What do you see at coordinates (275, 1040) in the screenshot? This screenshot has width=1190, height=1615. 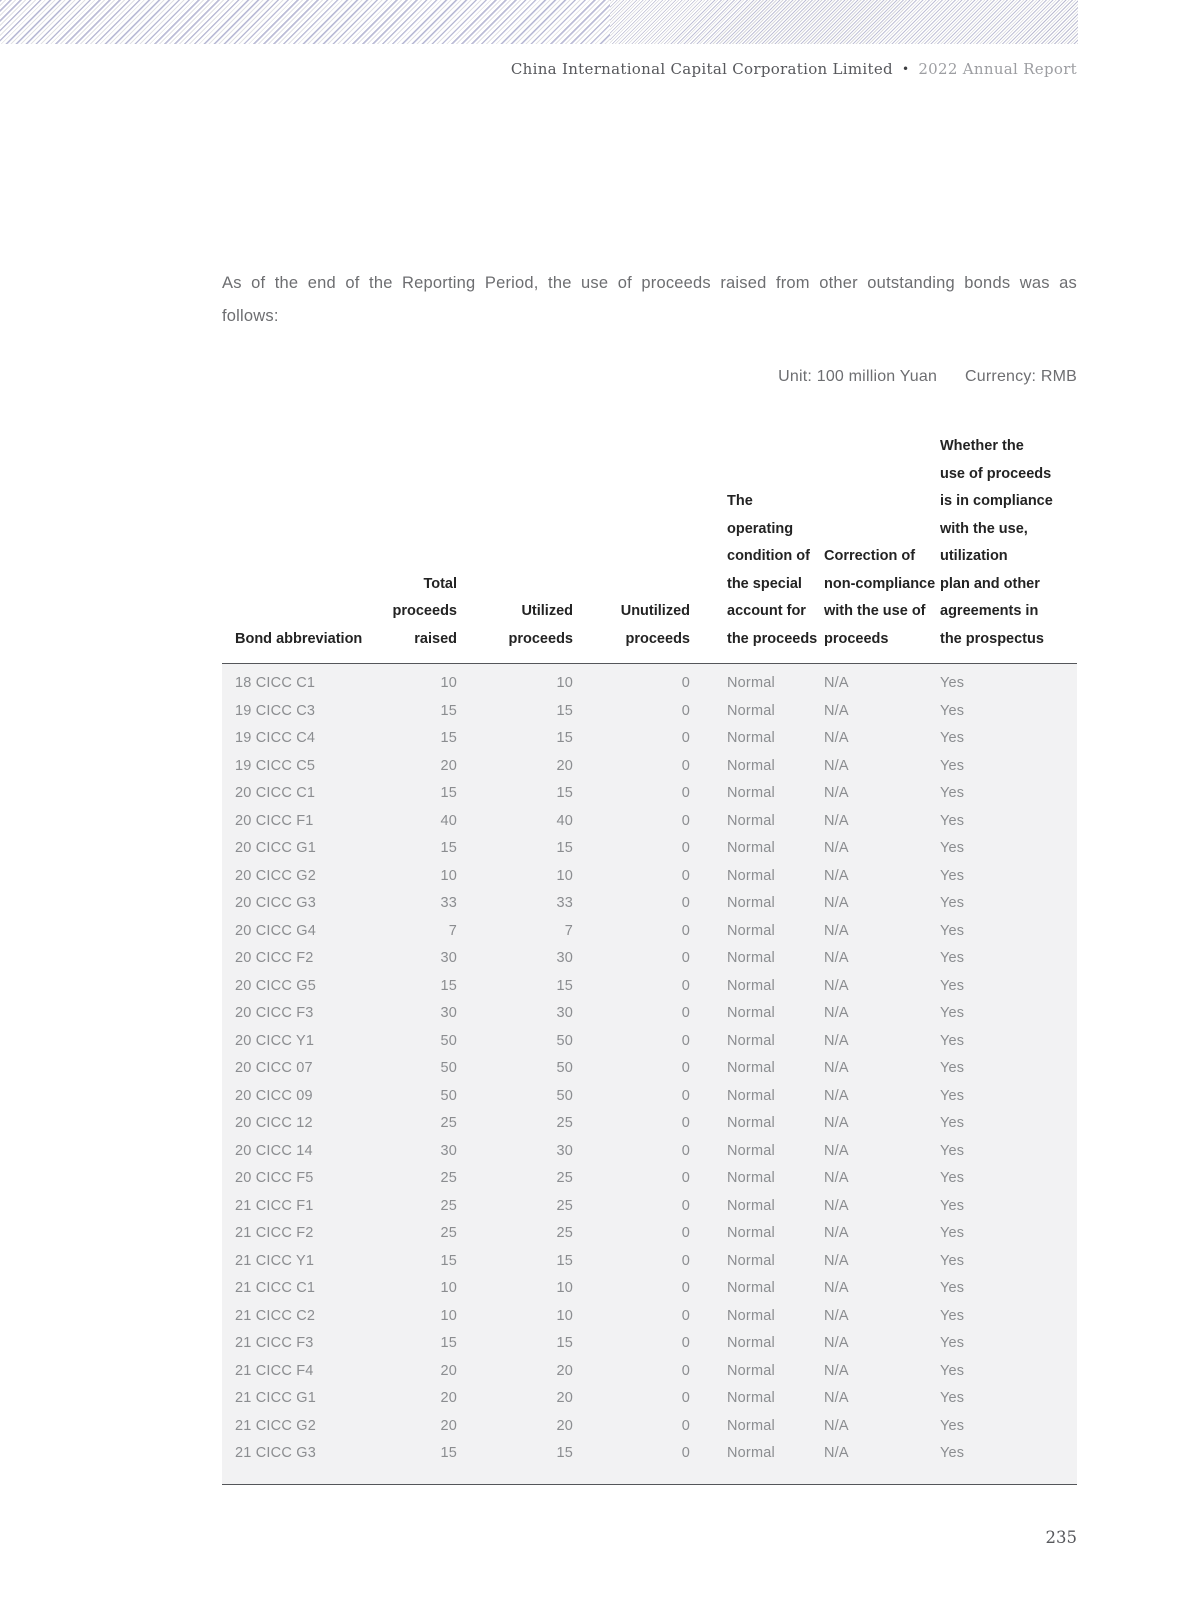 I see `cell-bond: 20 CICC Y1` at bounding box center [275, 1040].